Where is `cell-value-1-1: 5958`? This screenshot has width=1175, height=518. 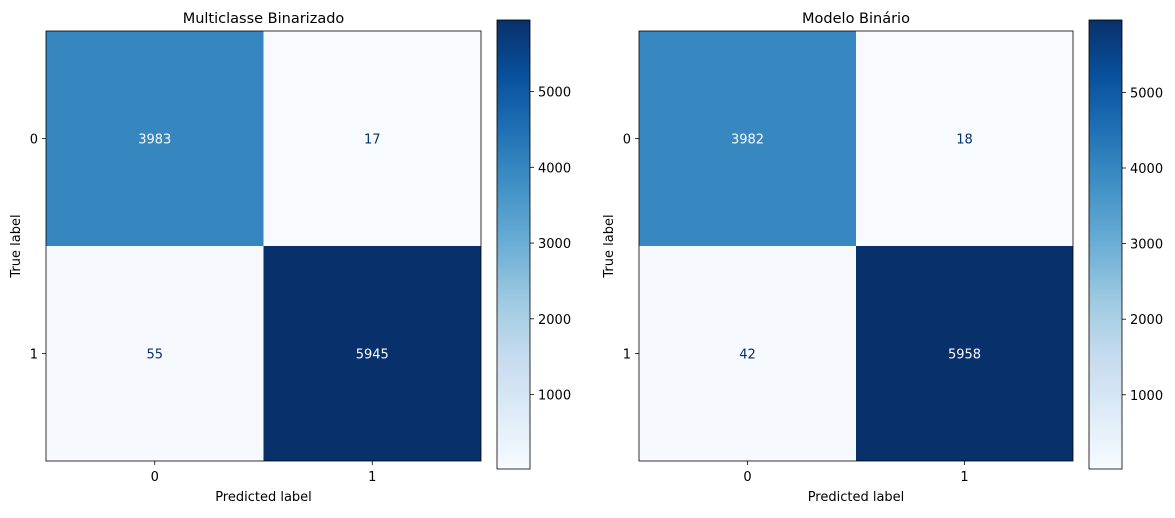
cell-value-1-1: 5958 is located at coordinates (964, 355).